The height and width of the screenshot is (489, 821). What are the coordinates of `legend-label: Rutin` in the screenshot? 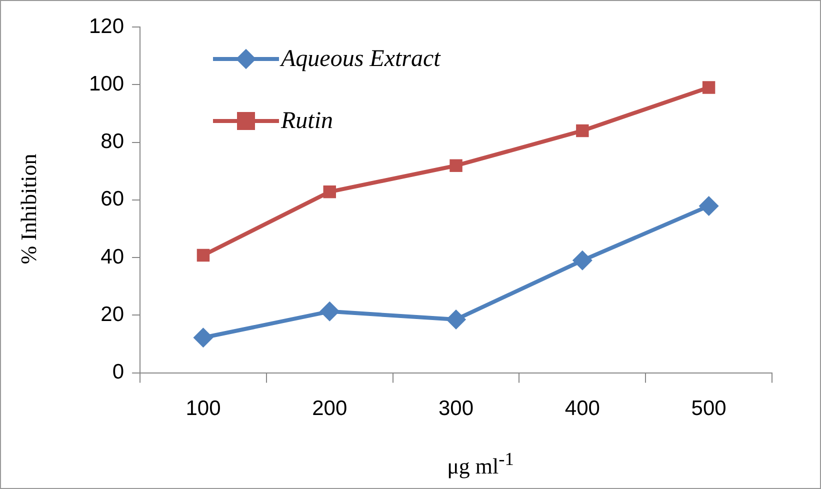 It's located at (307, 121).